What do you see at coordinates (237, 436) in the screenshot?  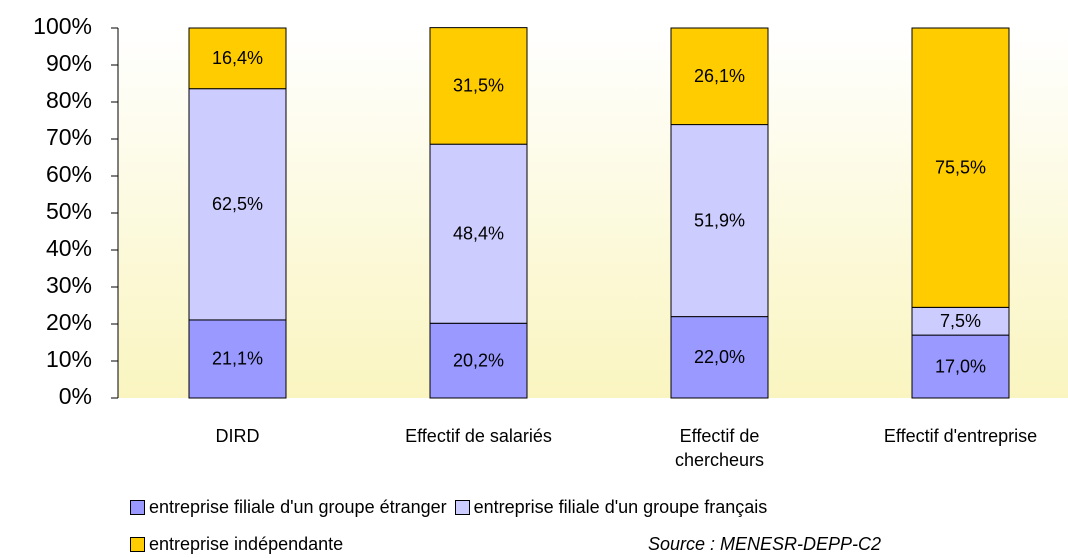 I see `x-tick-label: DIRD` at bounding box center [237, 436].